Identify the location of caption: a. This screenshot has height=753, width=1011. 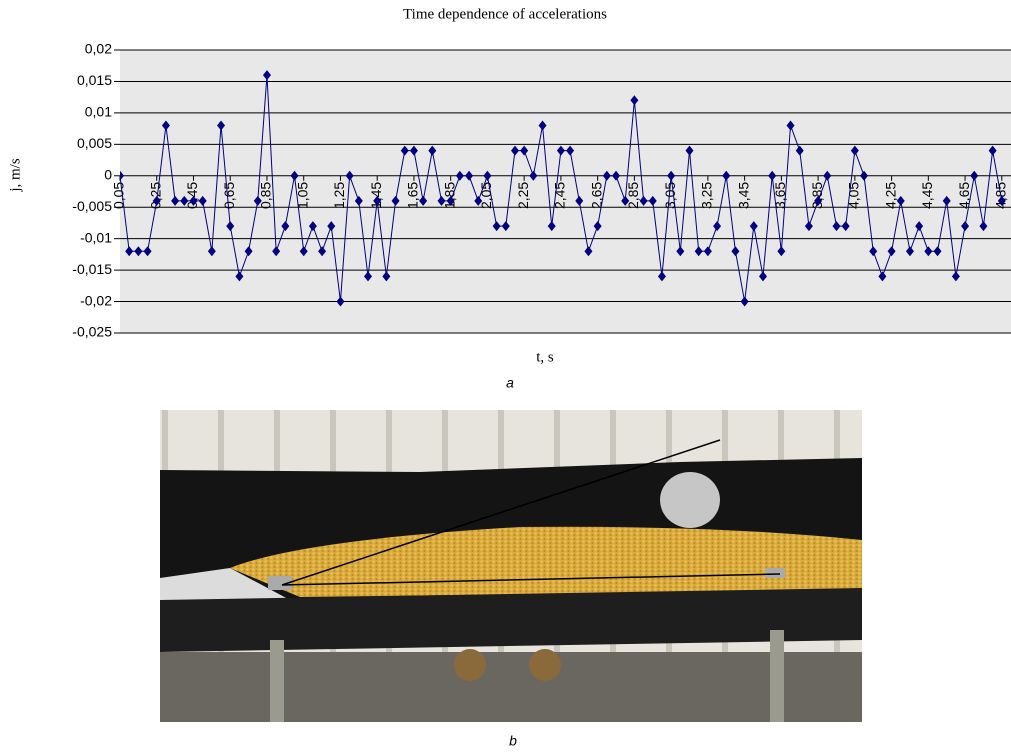
(510, 383).